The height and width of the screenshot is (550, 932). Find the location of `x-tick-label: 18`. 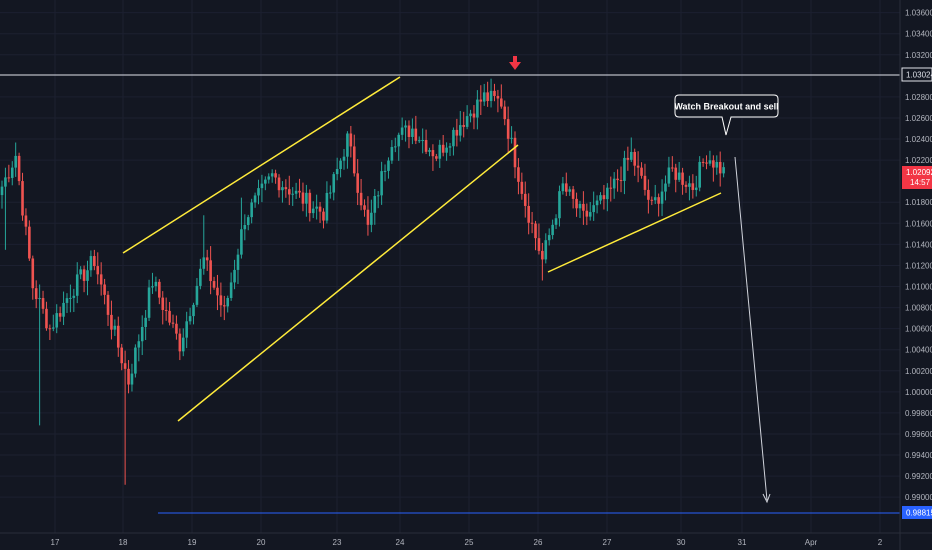

x-tick-label: 18 is located at coordinates (123, 542).